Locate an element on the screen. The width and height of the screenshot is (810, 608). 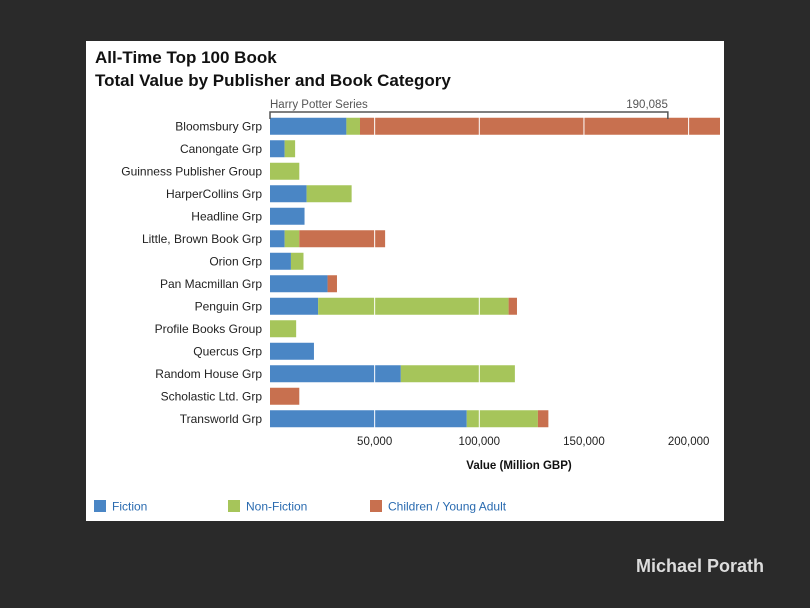
x-tick-label: 150,000 is located at coordinates (584, 442).